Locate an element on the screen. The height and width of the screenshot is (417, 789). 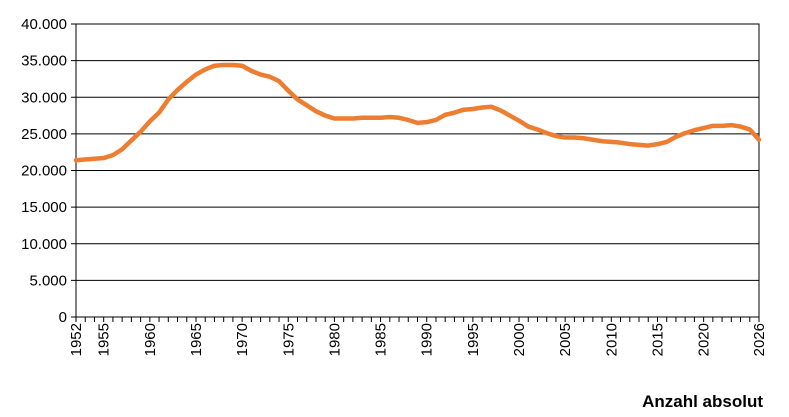
x-tick-label: 1965 is located at coordinates (196, 339).